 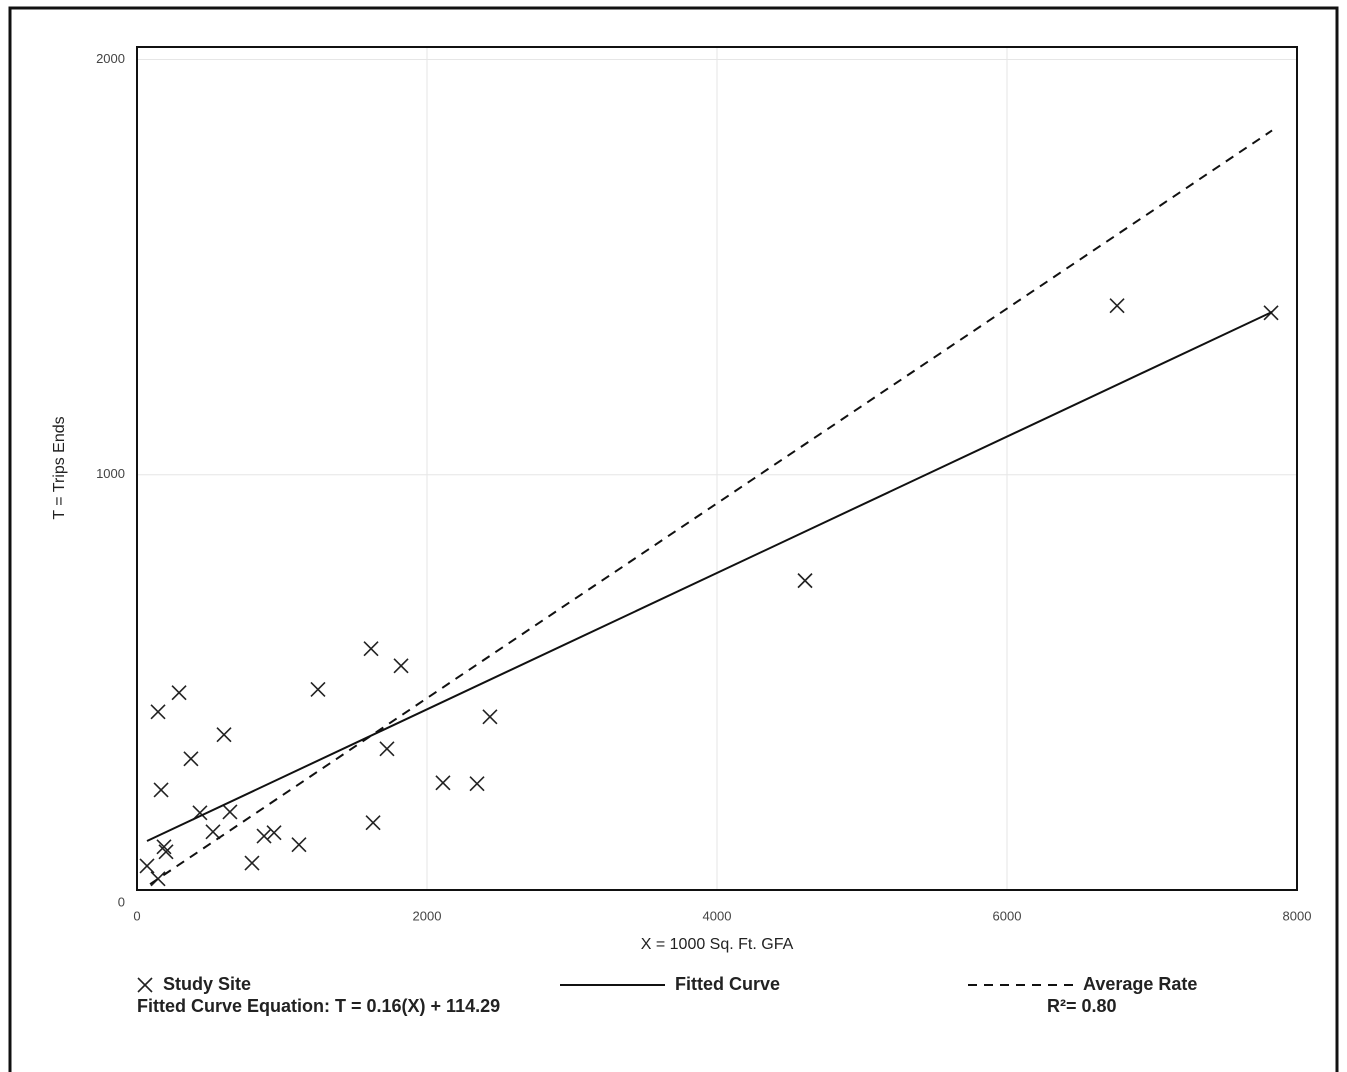 I want to click on legend-marker, so click(x=145, y=985).